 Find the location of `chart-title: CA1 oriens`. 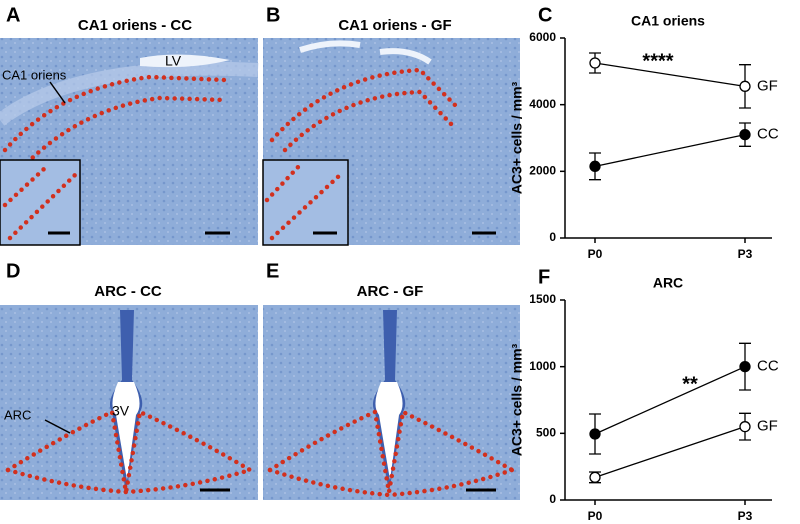

chart-title: CA1 oriens is located at coordinates (668, 21).